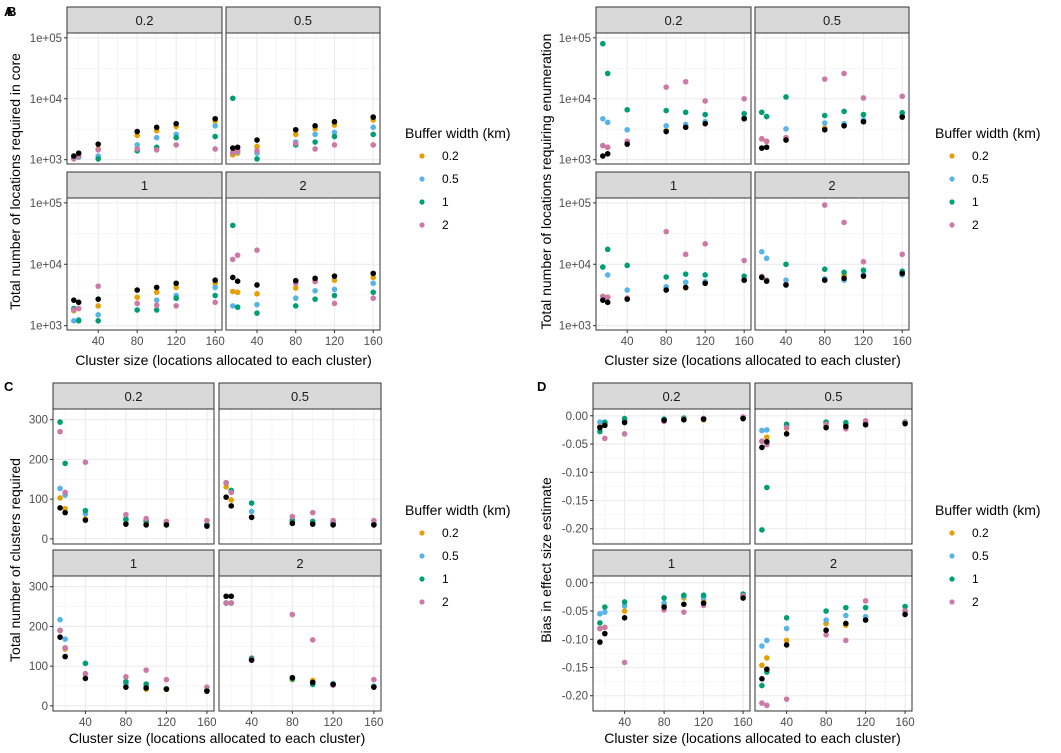 The image size is (1061, 753). What do you see at coordinates (133, 476) in the screenshot?
I see `plot-border` at bounding box center [133, 476].